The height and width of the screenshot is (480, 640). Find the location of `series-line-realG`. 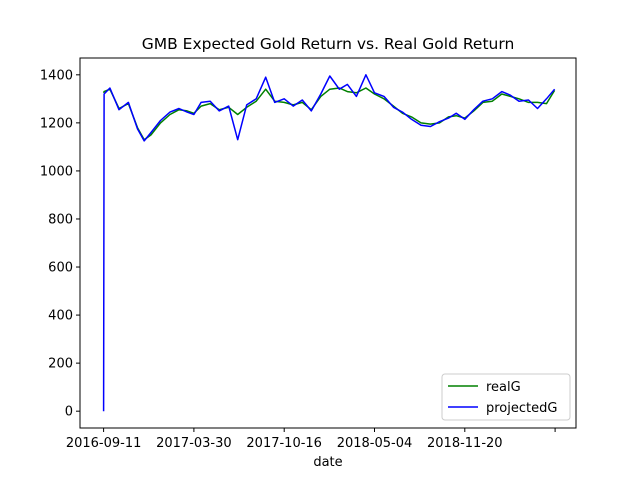

series-line-realG is located at coordinates (329, 114).